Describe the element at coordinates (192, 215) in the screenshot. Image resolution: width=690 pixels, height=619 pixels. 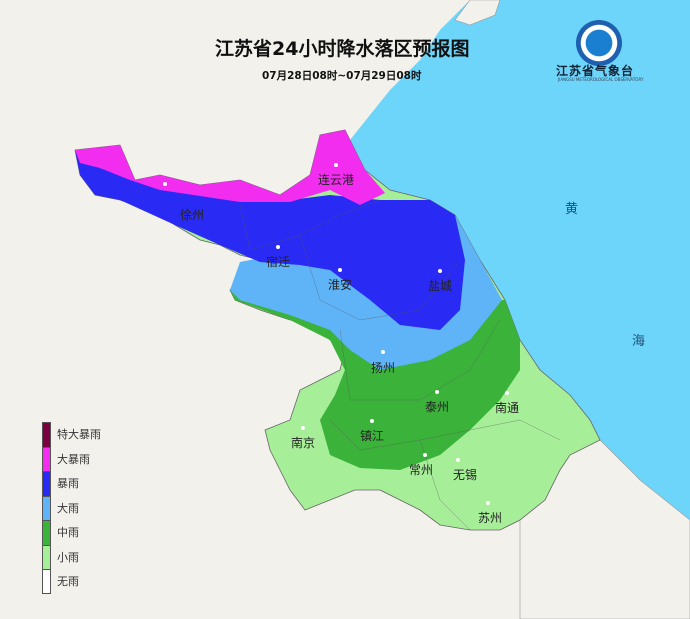
I see `city-label: 徐州` at that location.